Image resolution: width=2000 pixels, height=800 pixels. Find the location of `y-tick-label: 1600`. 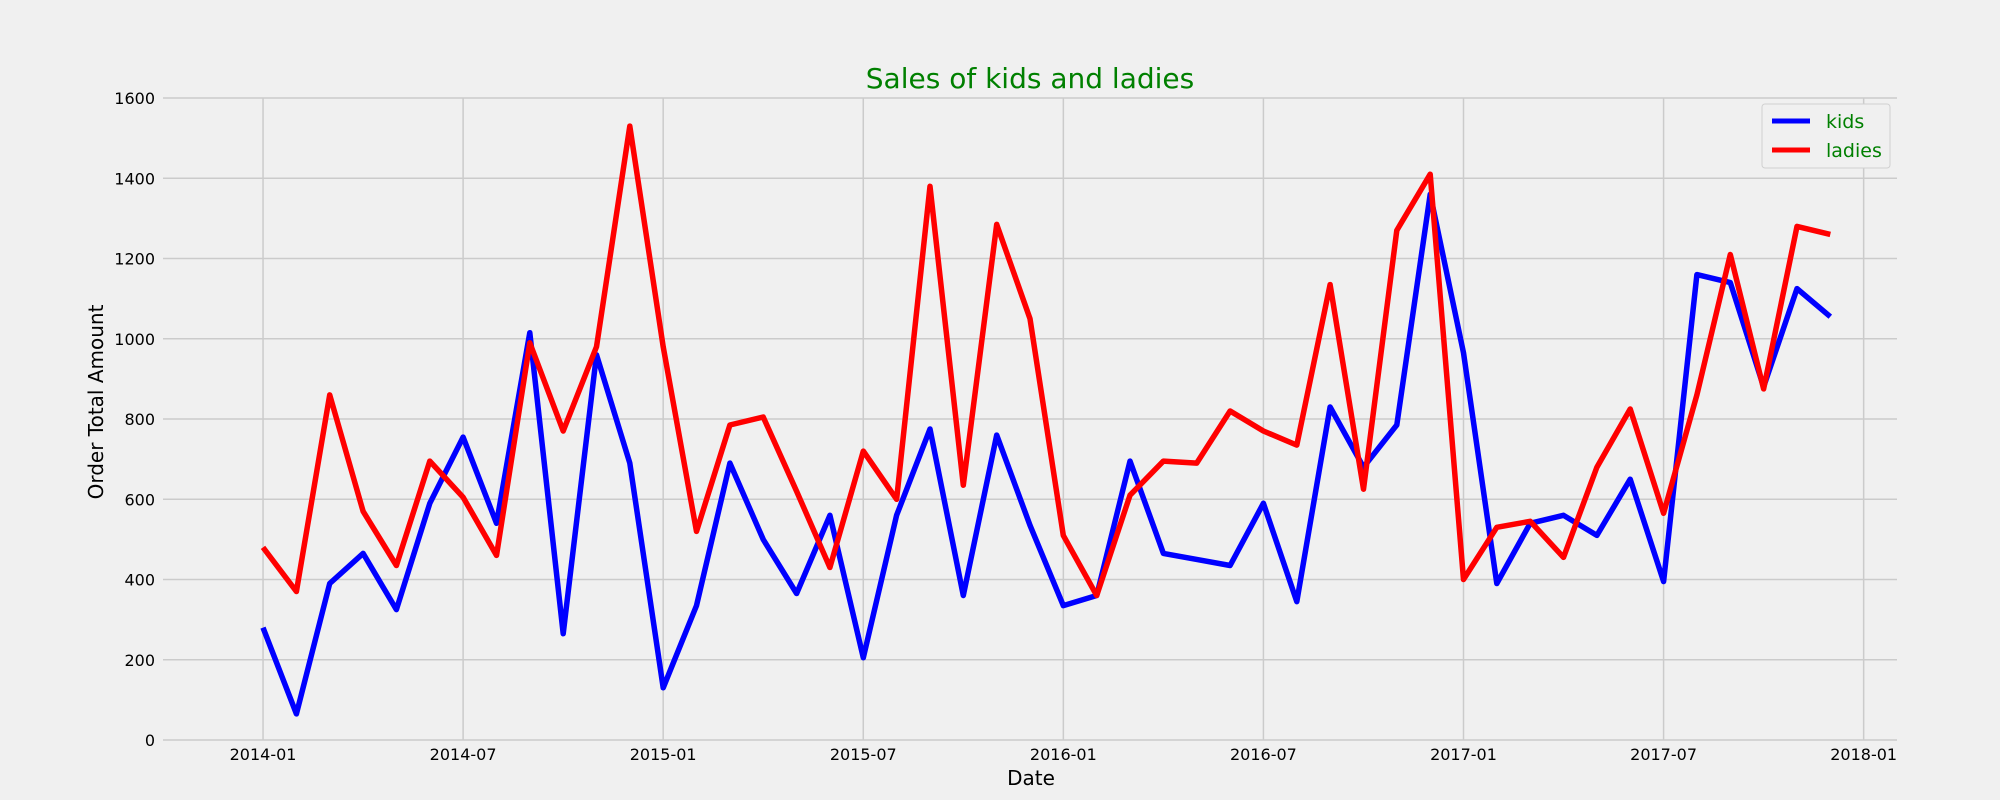

y-tick-label: 1600 is located at coordinates (134, 98).